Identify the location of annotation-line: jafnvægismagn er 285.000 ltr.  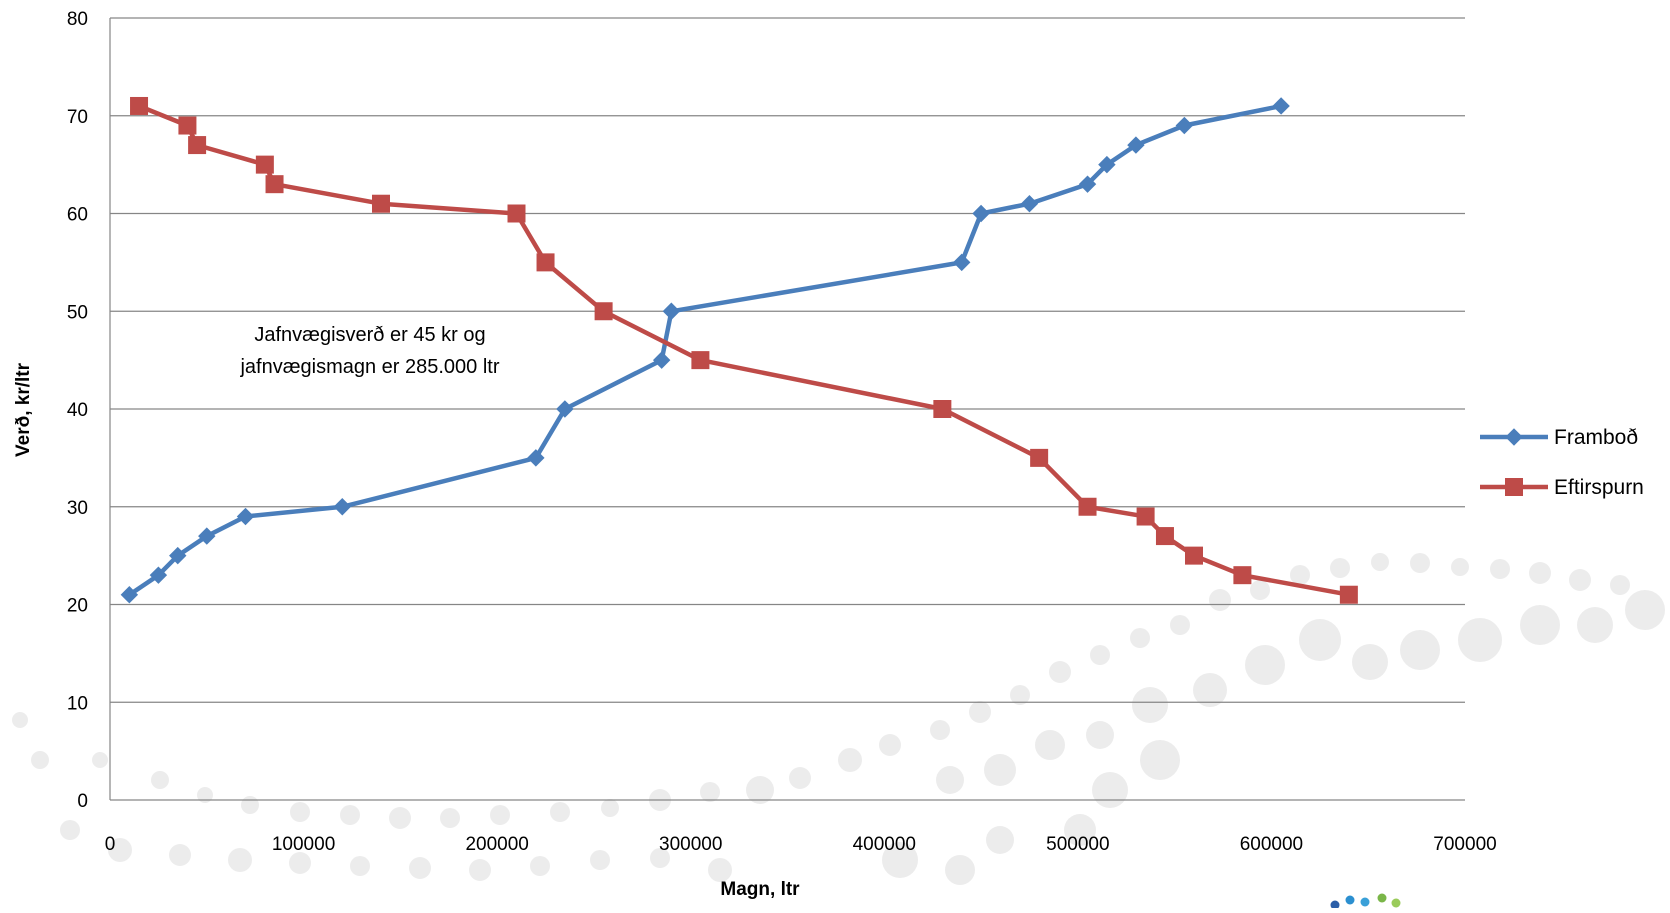
(369, 367).